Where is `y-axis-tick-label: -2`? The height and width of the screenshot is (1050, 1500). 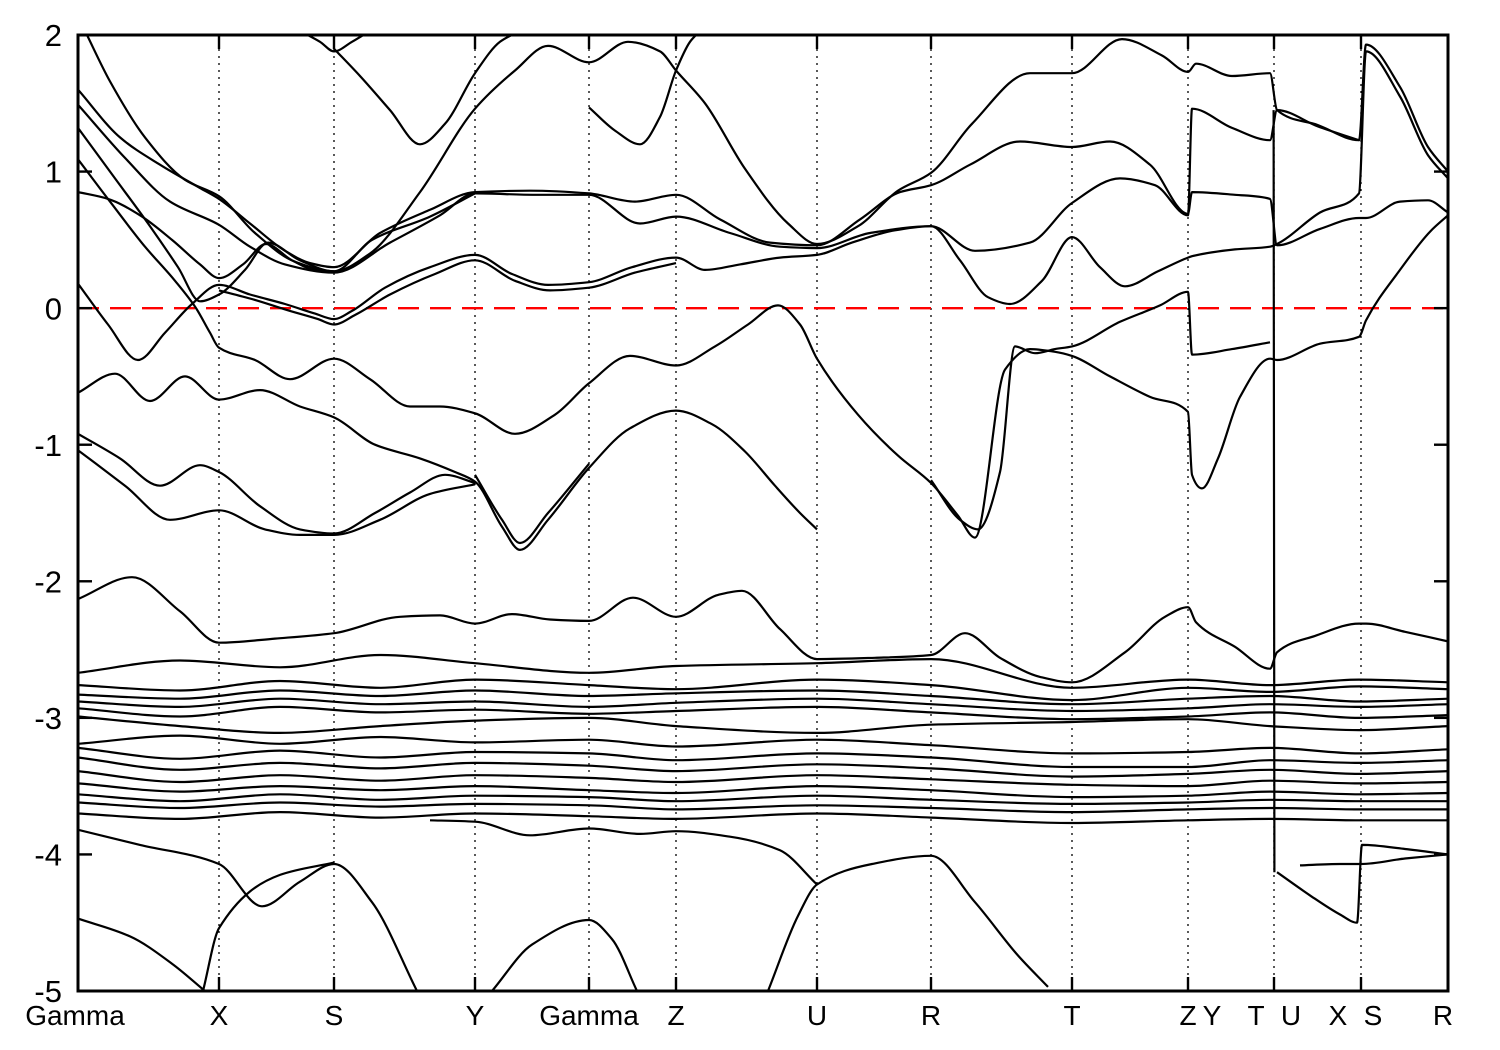 y-axis-tick-label: -2 is located at coordinates (48, 581).